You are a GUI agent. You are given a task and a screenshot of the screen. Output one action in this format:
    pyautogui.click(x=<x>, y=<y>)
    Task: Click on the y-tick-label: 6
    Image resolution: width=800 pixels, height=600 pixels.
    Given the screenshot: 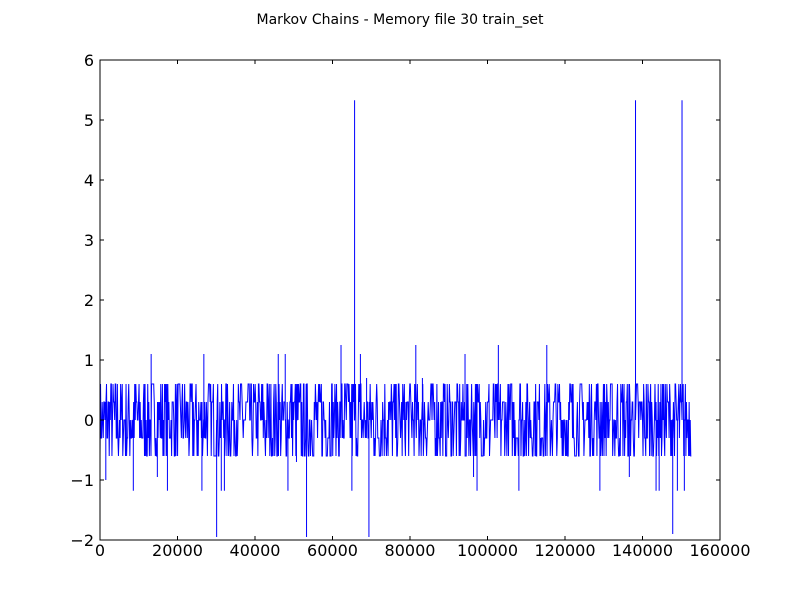 What is the action you would take?
    pyautogui.click(x=89, y=60)
    